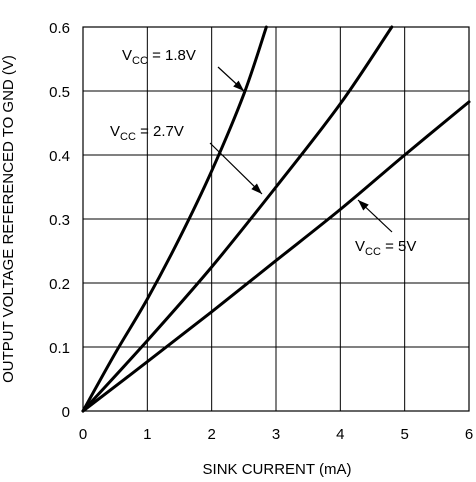 This screenshot has height=482, width=476. What do you see at coordinates (8, 219) in the screenshot?
I see `y-axis-title: OUTPUT VOLTAGE REFERENCED TO GND (V)` at bounding box center [8, 219].